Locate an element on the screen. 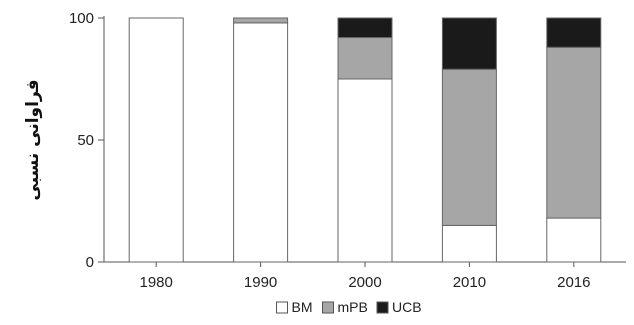 This screenshot has height=325, width=634. legend-label-bm: BM is located at coordinates (302, 307).